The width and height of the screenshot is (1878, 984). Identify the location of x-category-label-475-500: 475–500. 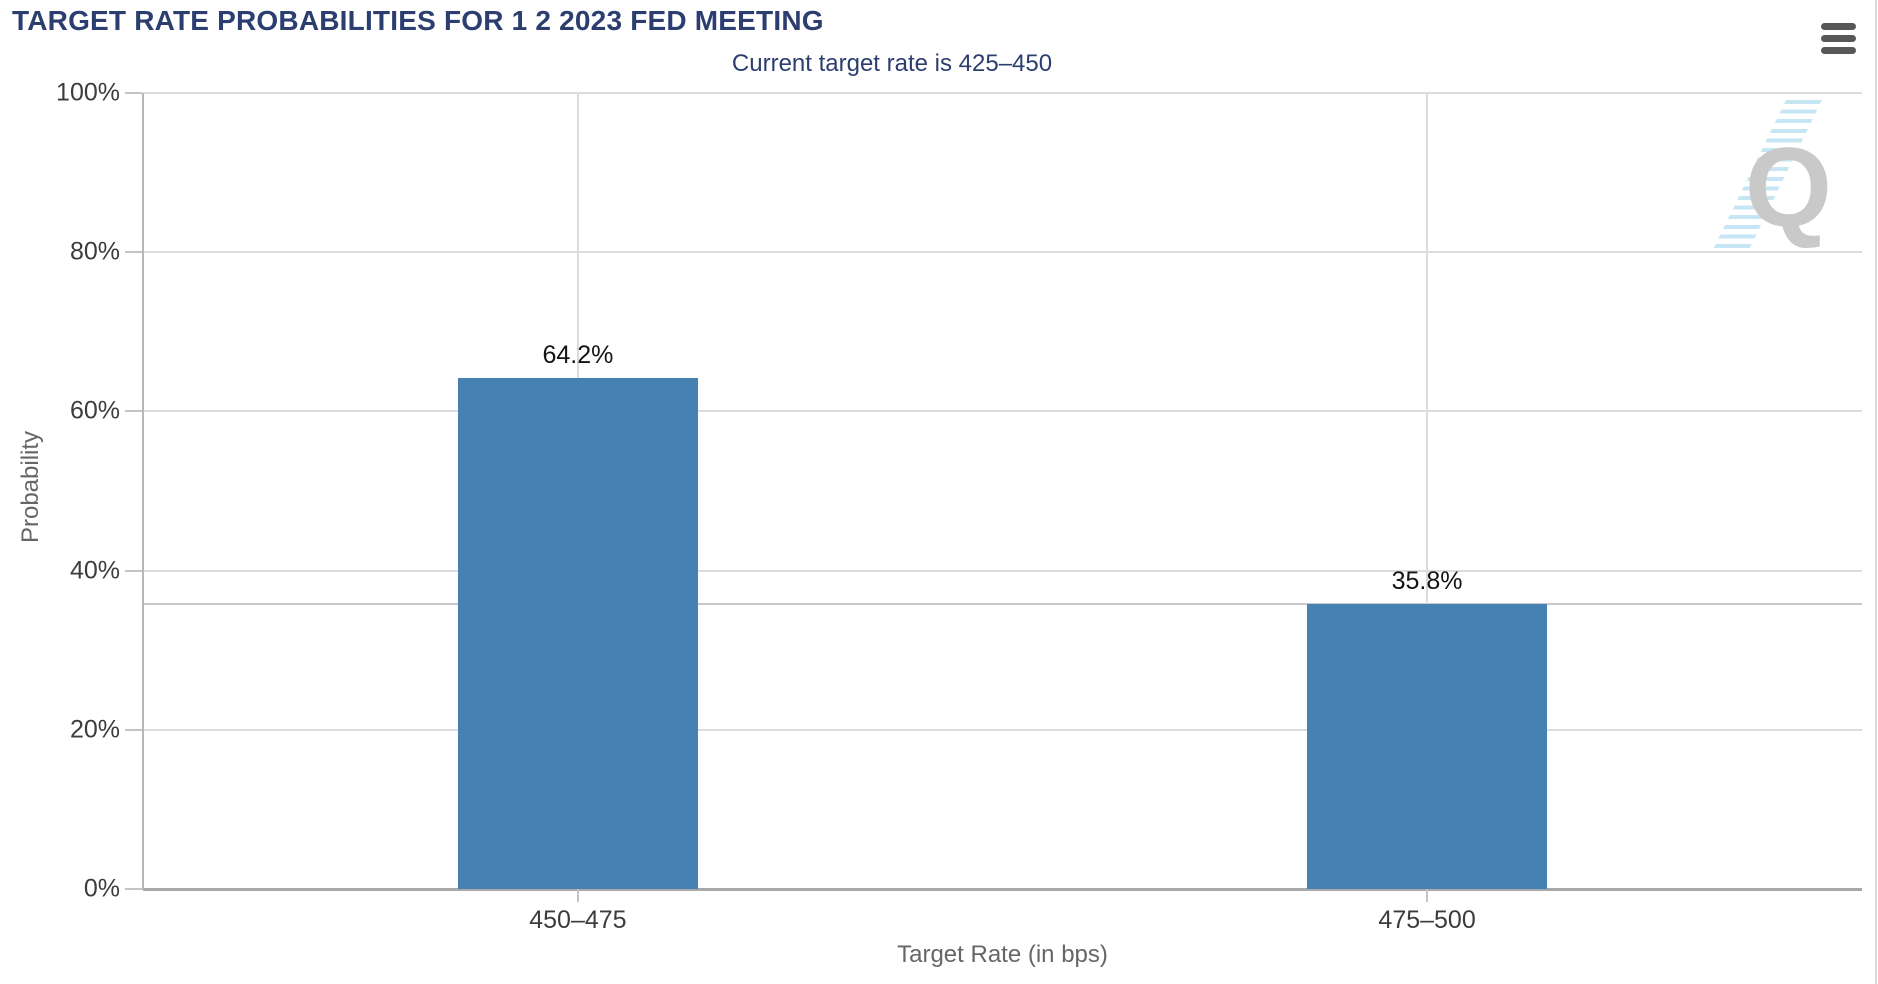
(1427, 920).